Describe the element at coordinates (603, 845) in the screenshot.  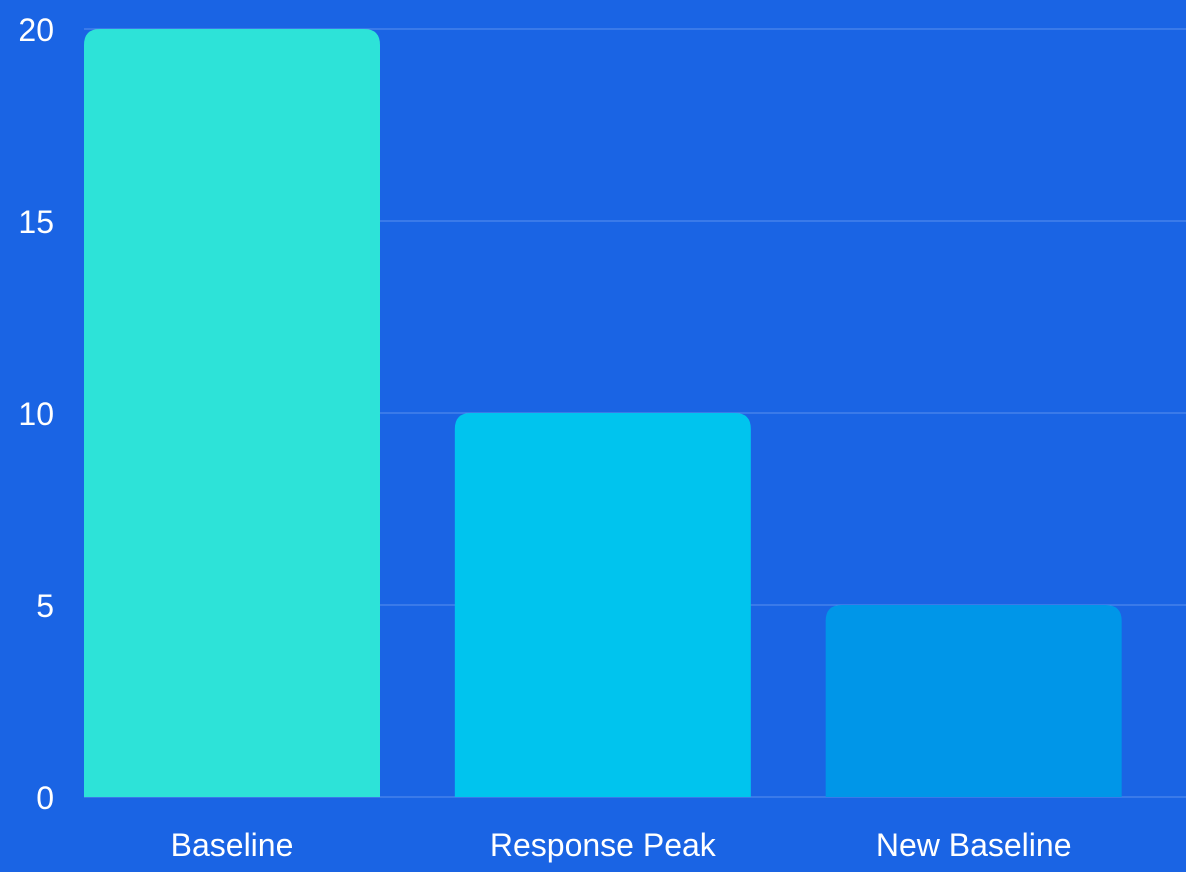
I see `x-tick-label: Response Peak` at that location.